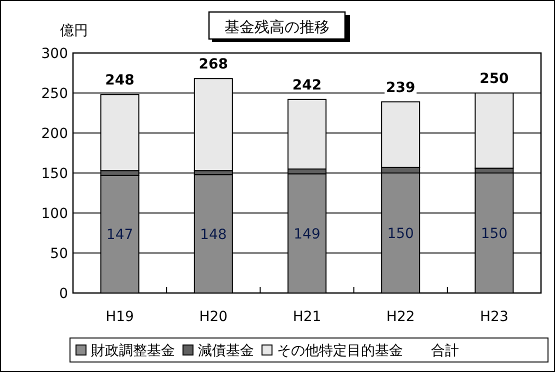 This screenshot has height=372, width=555. What do you see at coordinates (119, 80) in the screenshot?
I see `total-label: 248` at bounding box center [119, 80].